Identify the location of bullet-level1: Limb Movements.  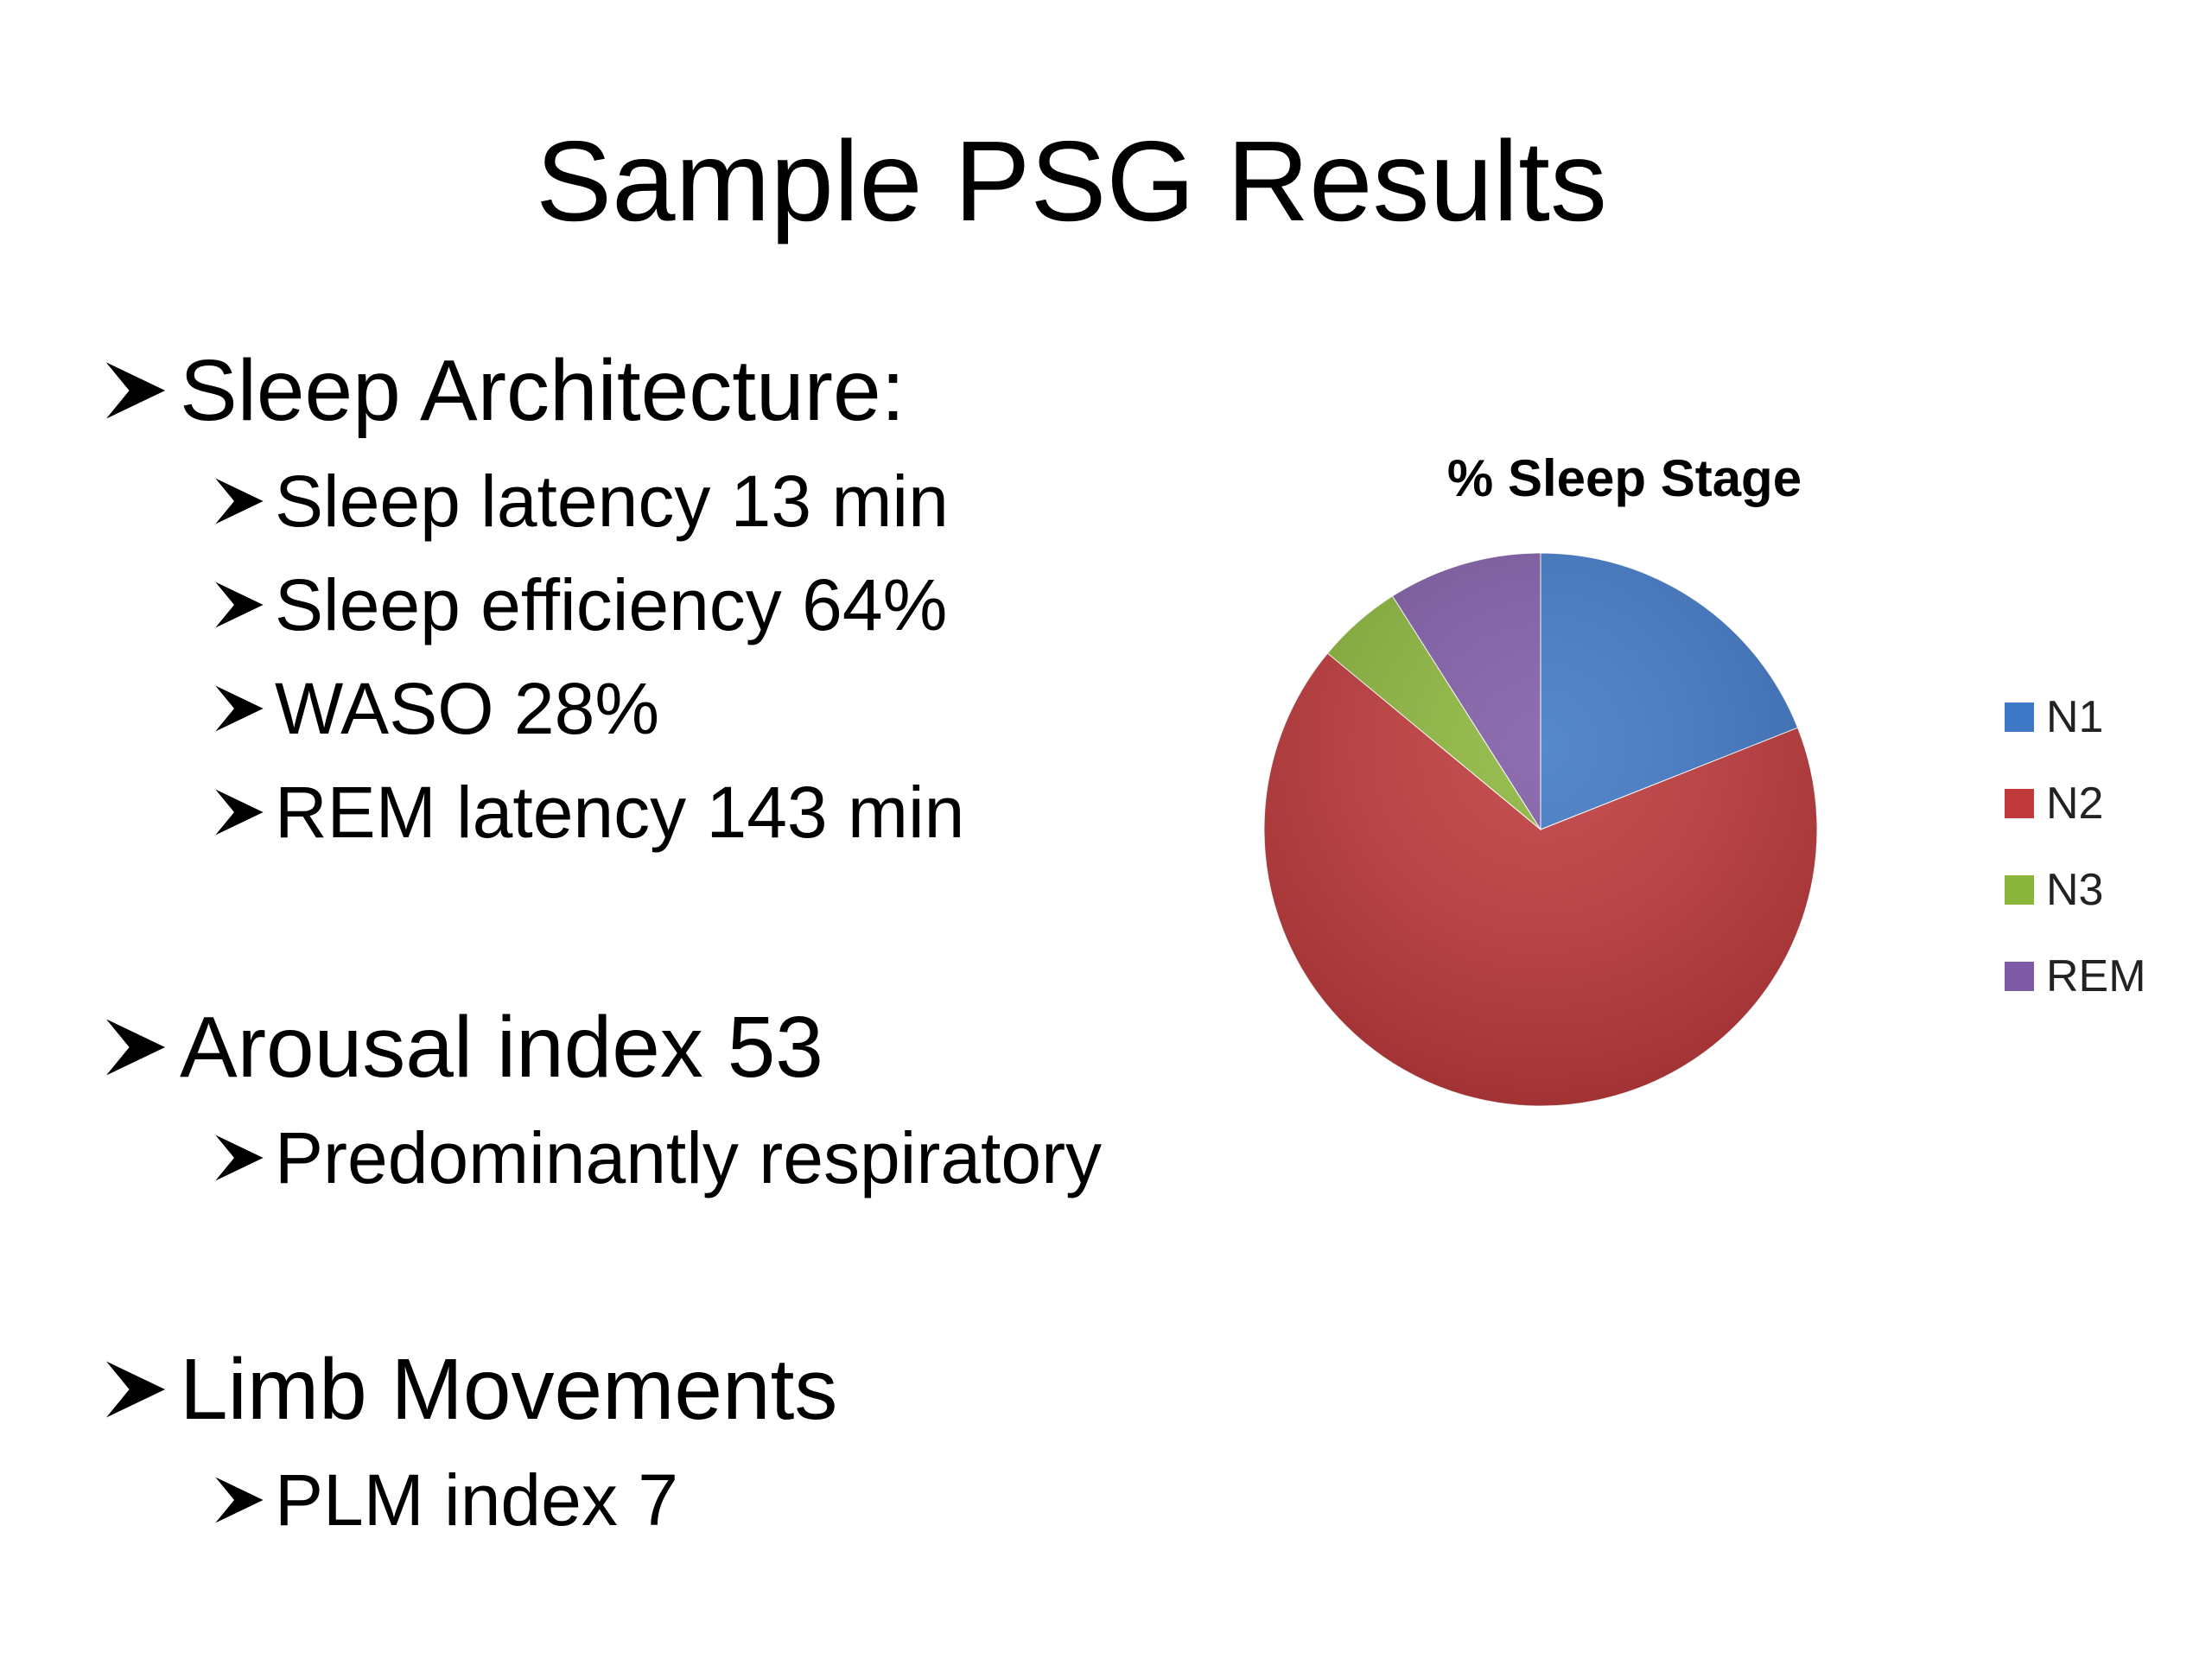
(469, 1389).